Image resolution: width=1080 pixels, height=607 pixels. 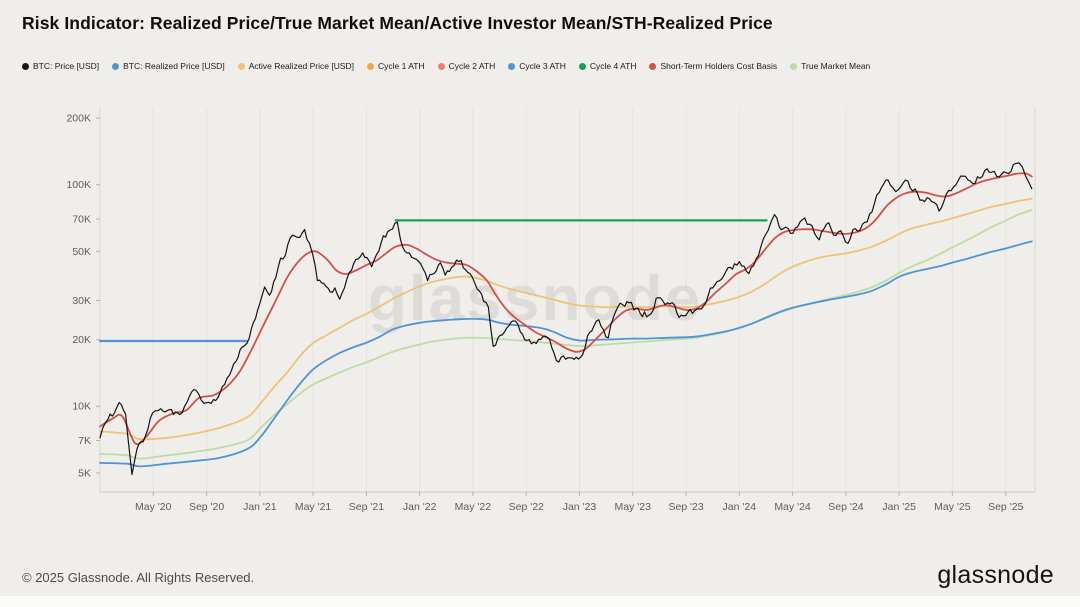 What do you see at coordinates (845, 507) in the screenshot?
I see `x-axis-label: Sep '24` at bounding box center [845, 507].